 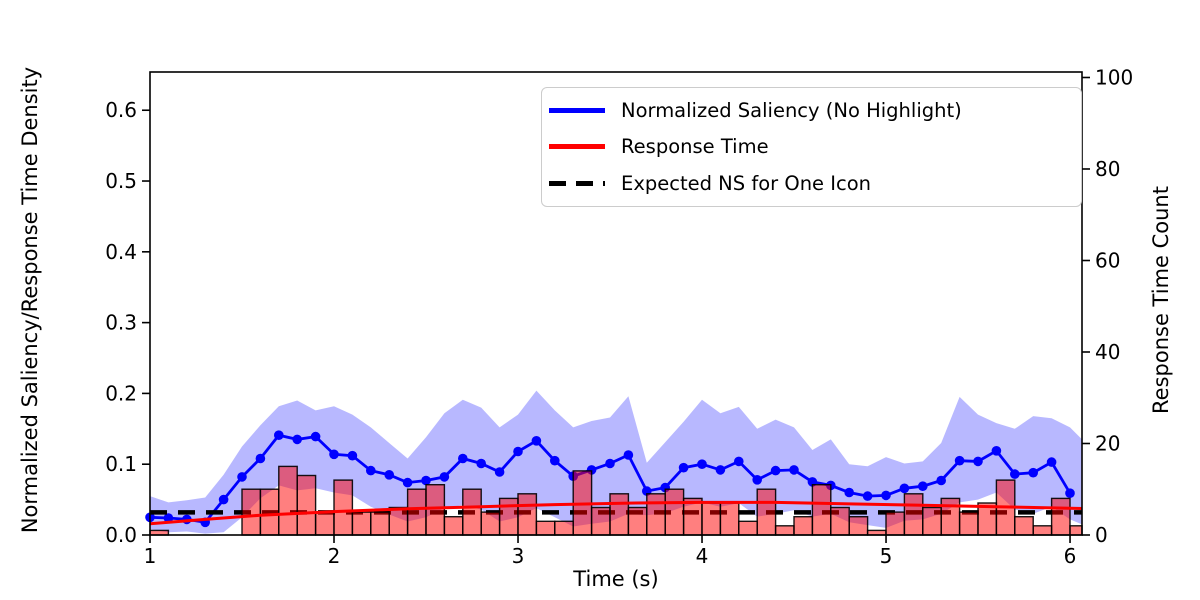 I want to click on red-line-sample-icon, so click(x=577, y=147).